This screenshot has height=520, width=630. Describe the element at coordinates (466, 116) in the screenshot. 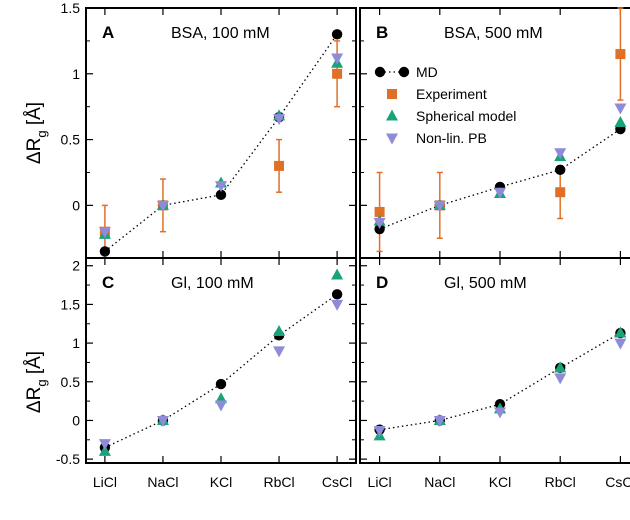

I see `legend-spherical-label: Spherical model` at that location.